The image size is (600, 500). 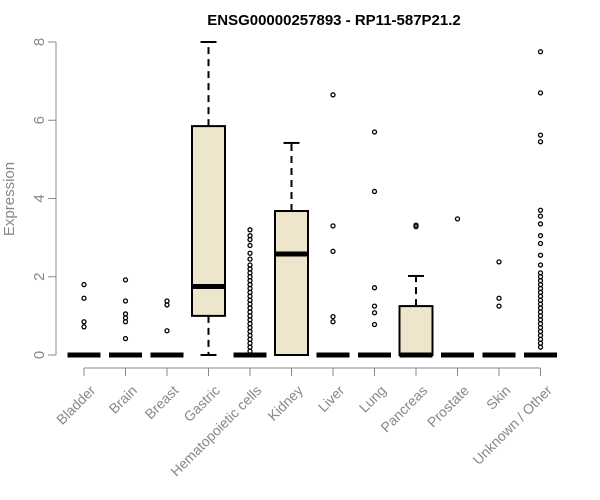 What do you see at coordinates (39, 120) in the screenshot?
I see `y-tick-label: 6` at bounding box center [39, 120].